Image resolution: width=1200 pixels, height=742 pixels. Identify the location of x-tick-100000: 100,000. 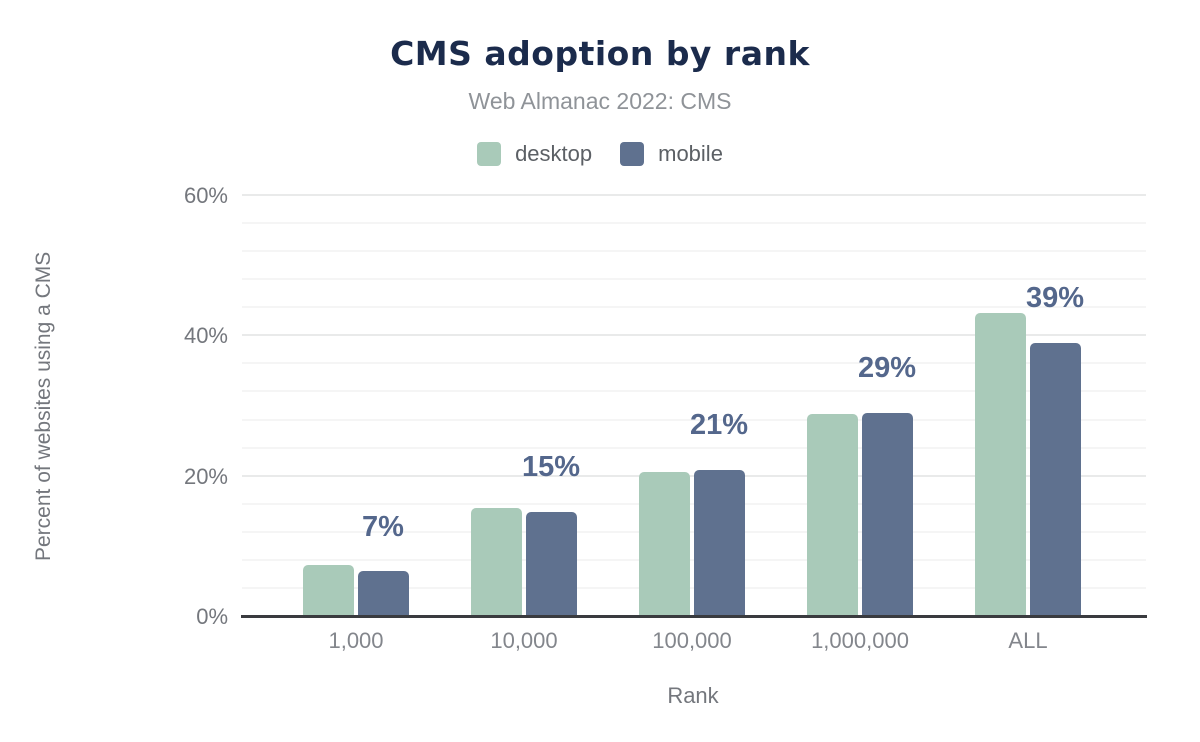
(692, 640).